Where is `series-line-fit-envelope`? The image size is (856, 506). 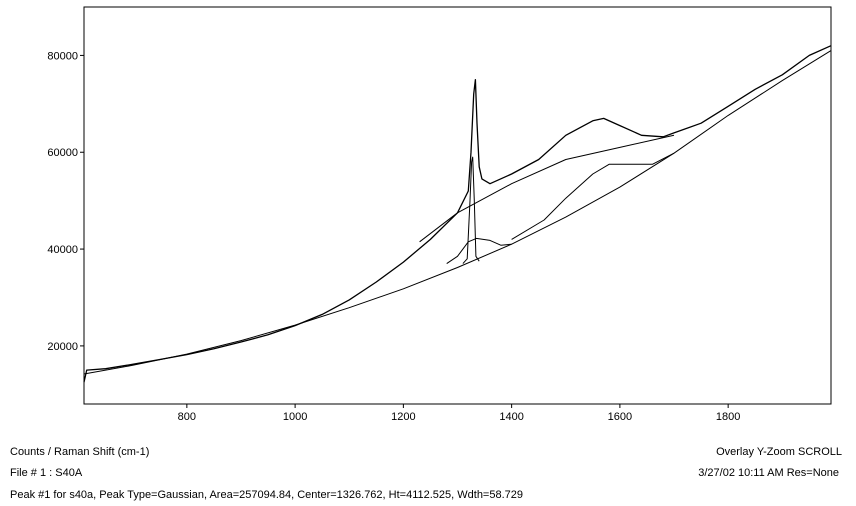 series-line-fit-envelope is located at coordinates (547, 188).